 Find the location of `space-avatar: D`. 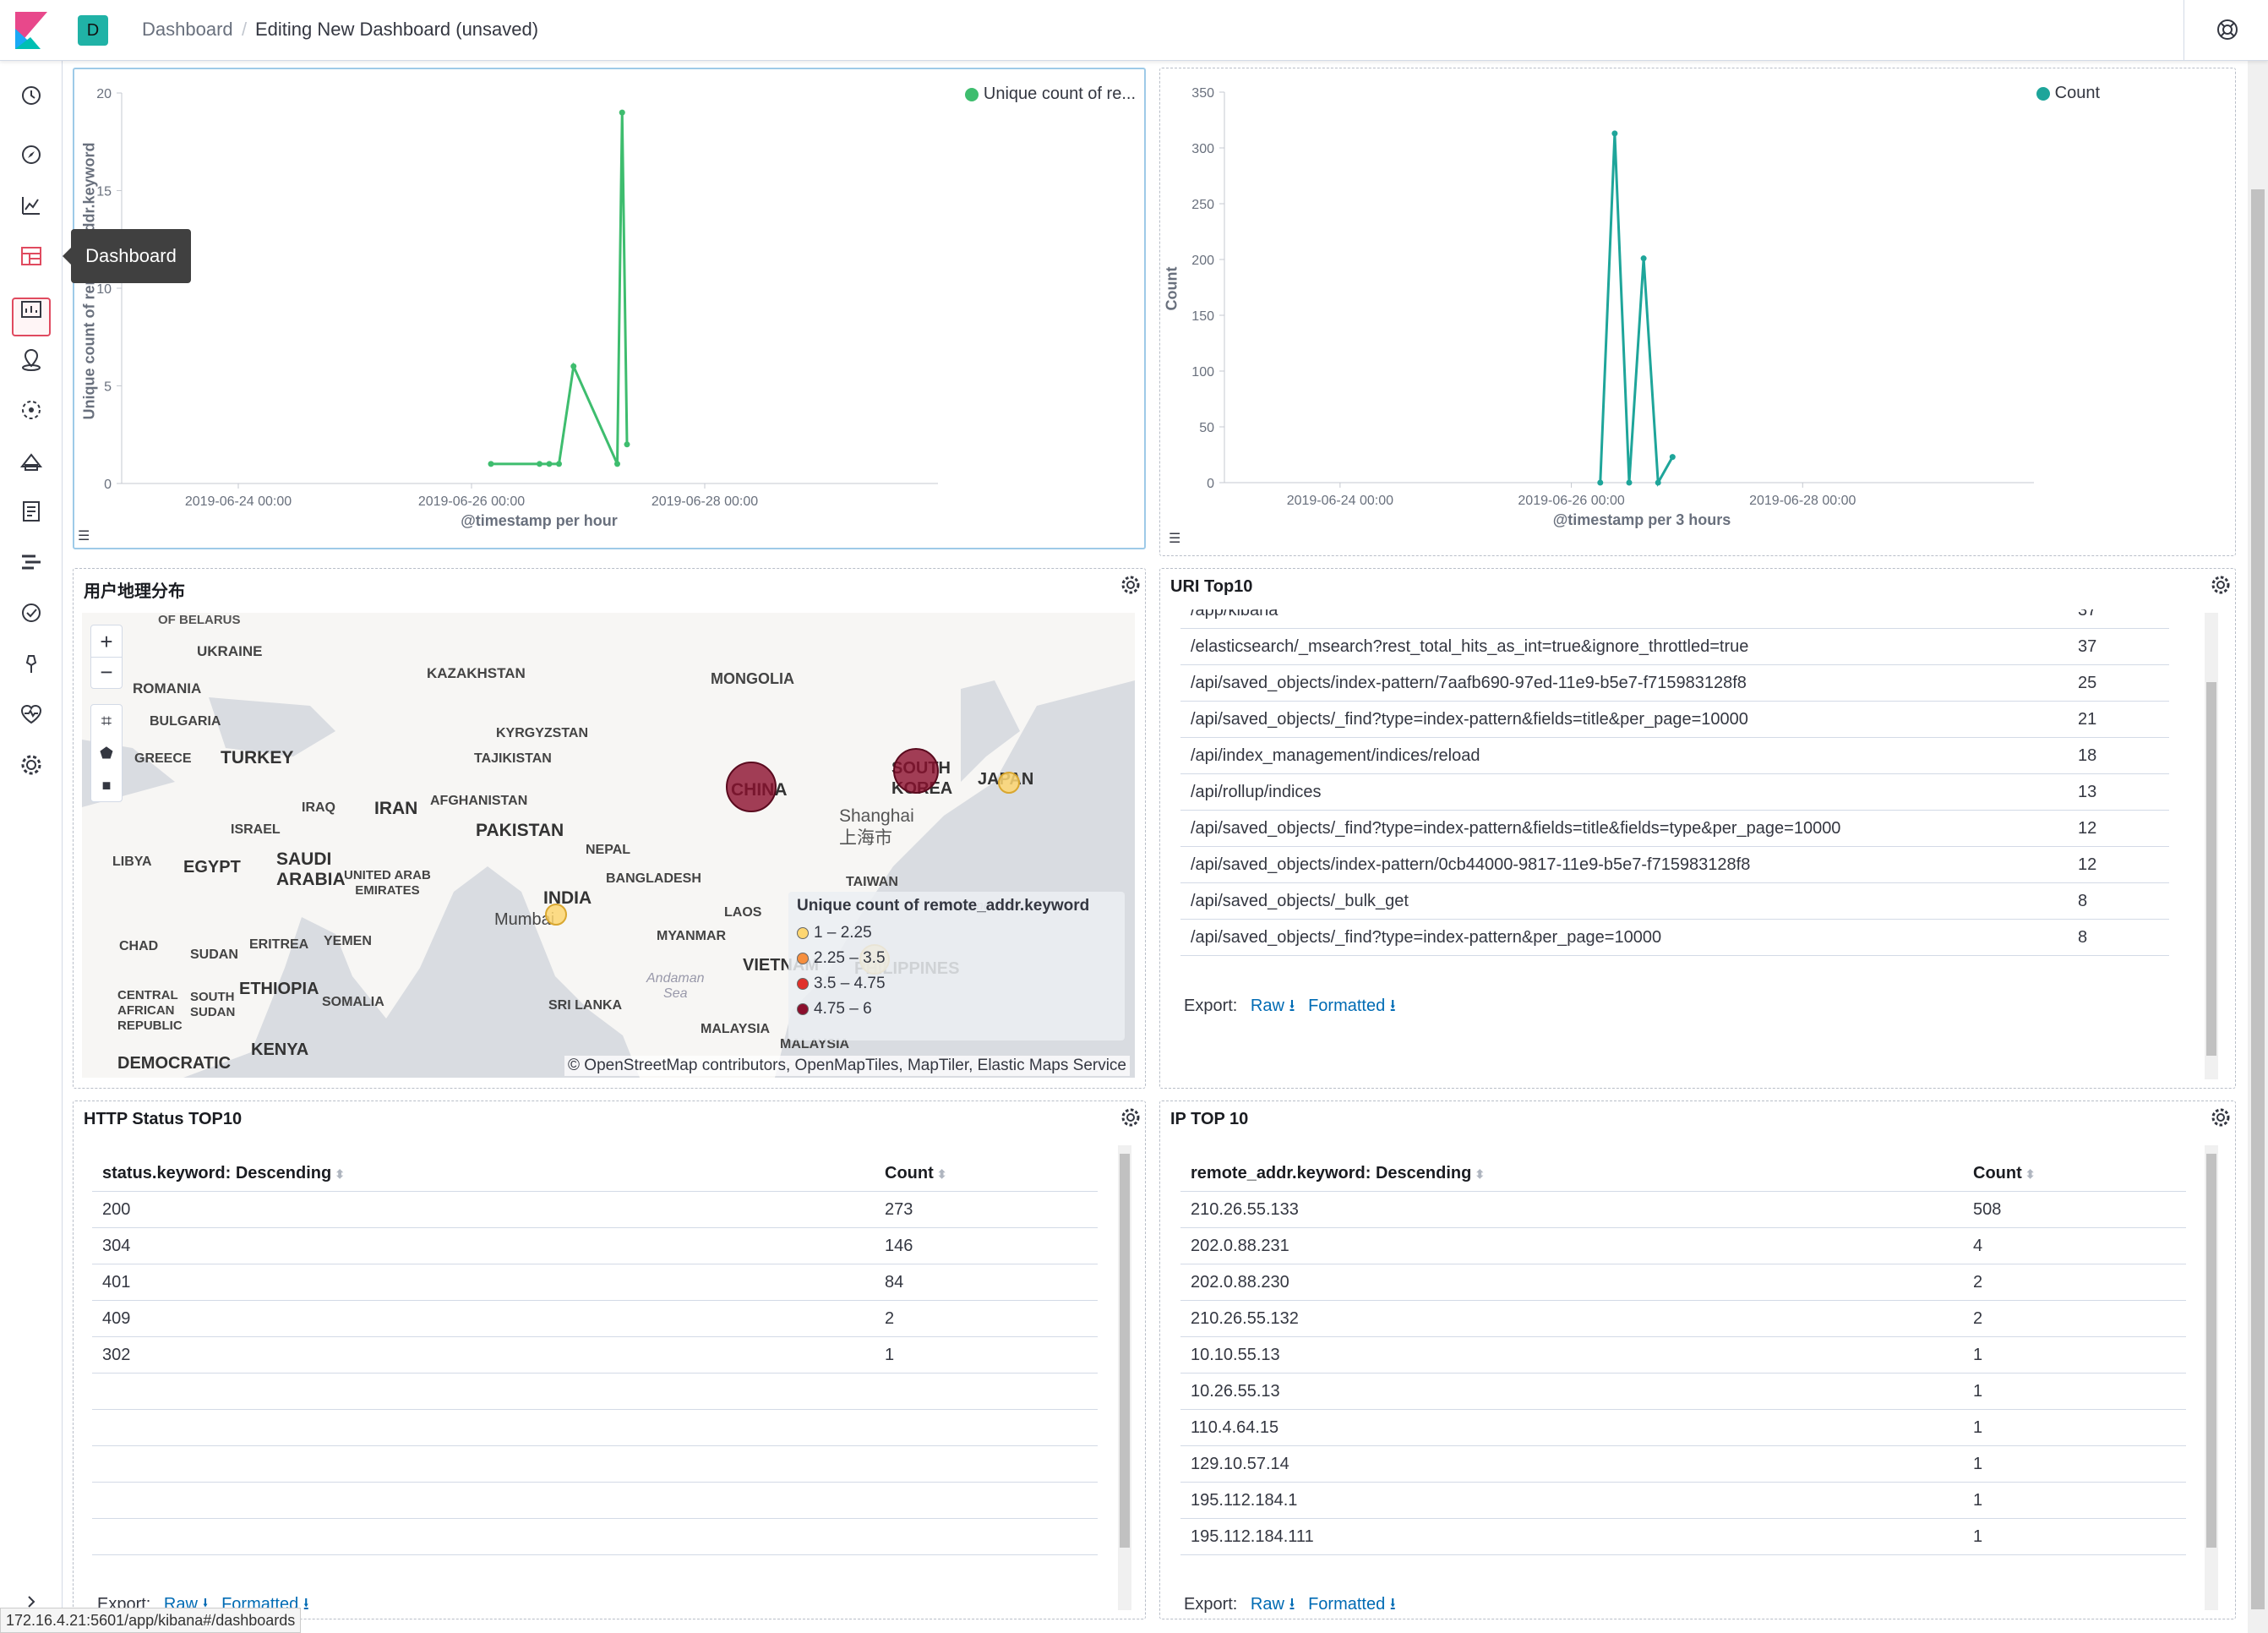

space-avatar: D is located at coordinates (93, 30).